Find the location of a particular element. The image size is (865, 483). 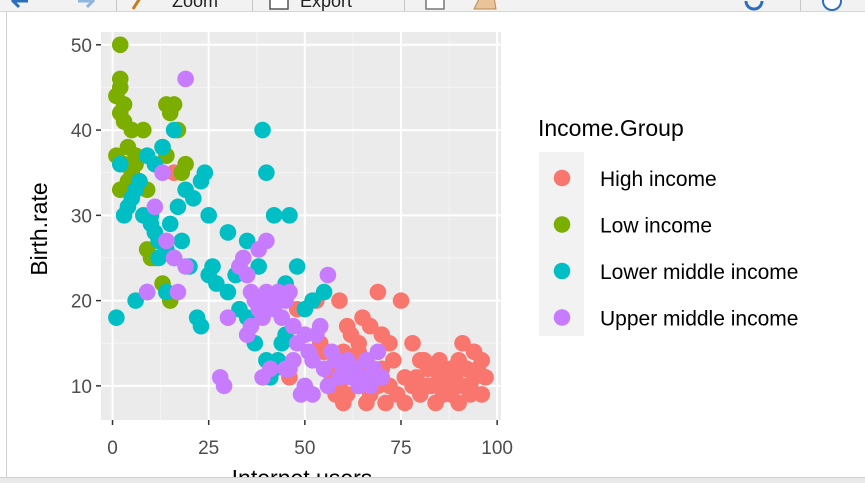

legend-key-high-income is located at coordinates (562, 178).